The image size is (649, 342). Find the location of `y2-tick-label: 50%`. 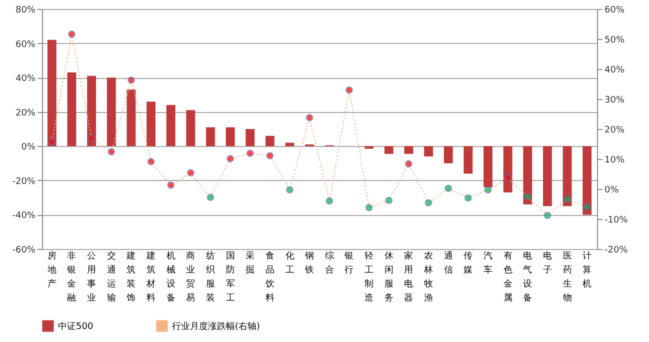

y2-tick-label: 50% is located at coordinates (614, 41).